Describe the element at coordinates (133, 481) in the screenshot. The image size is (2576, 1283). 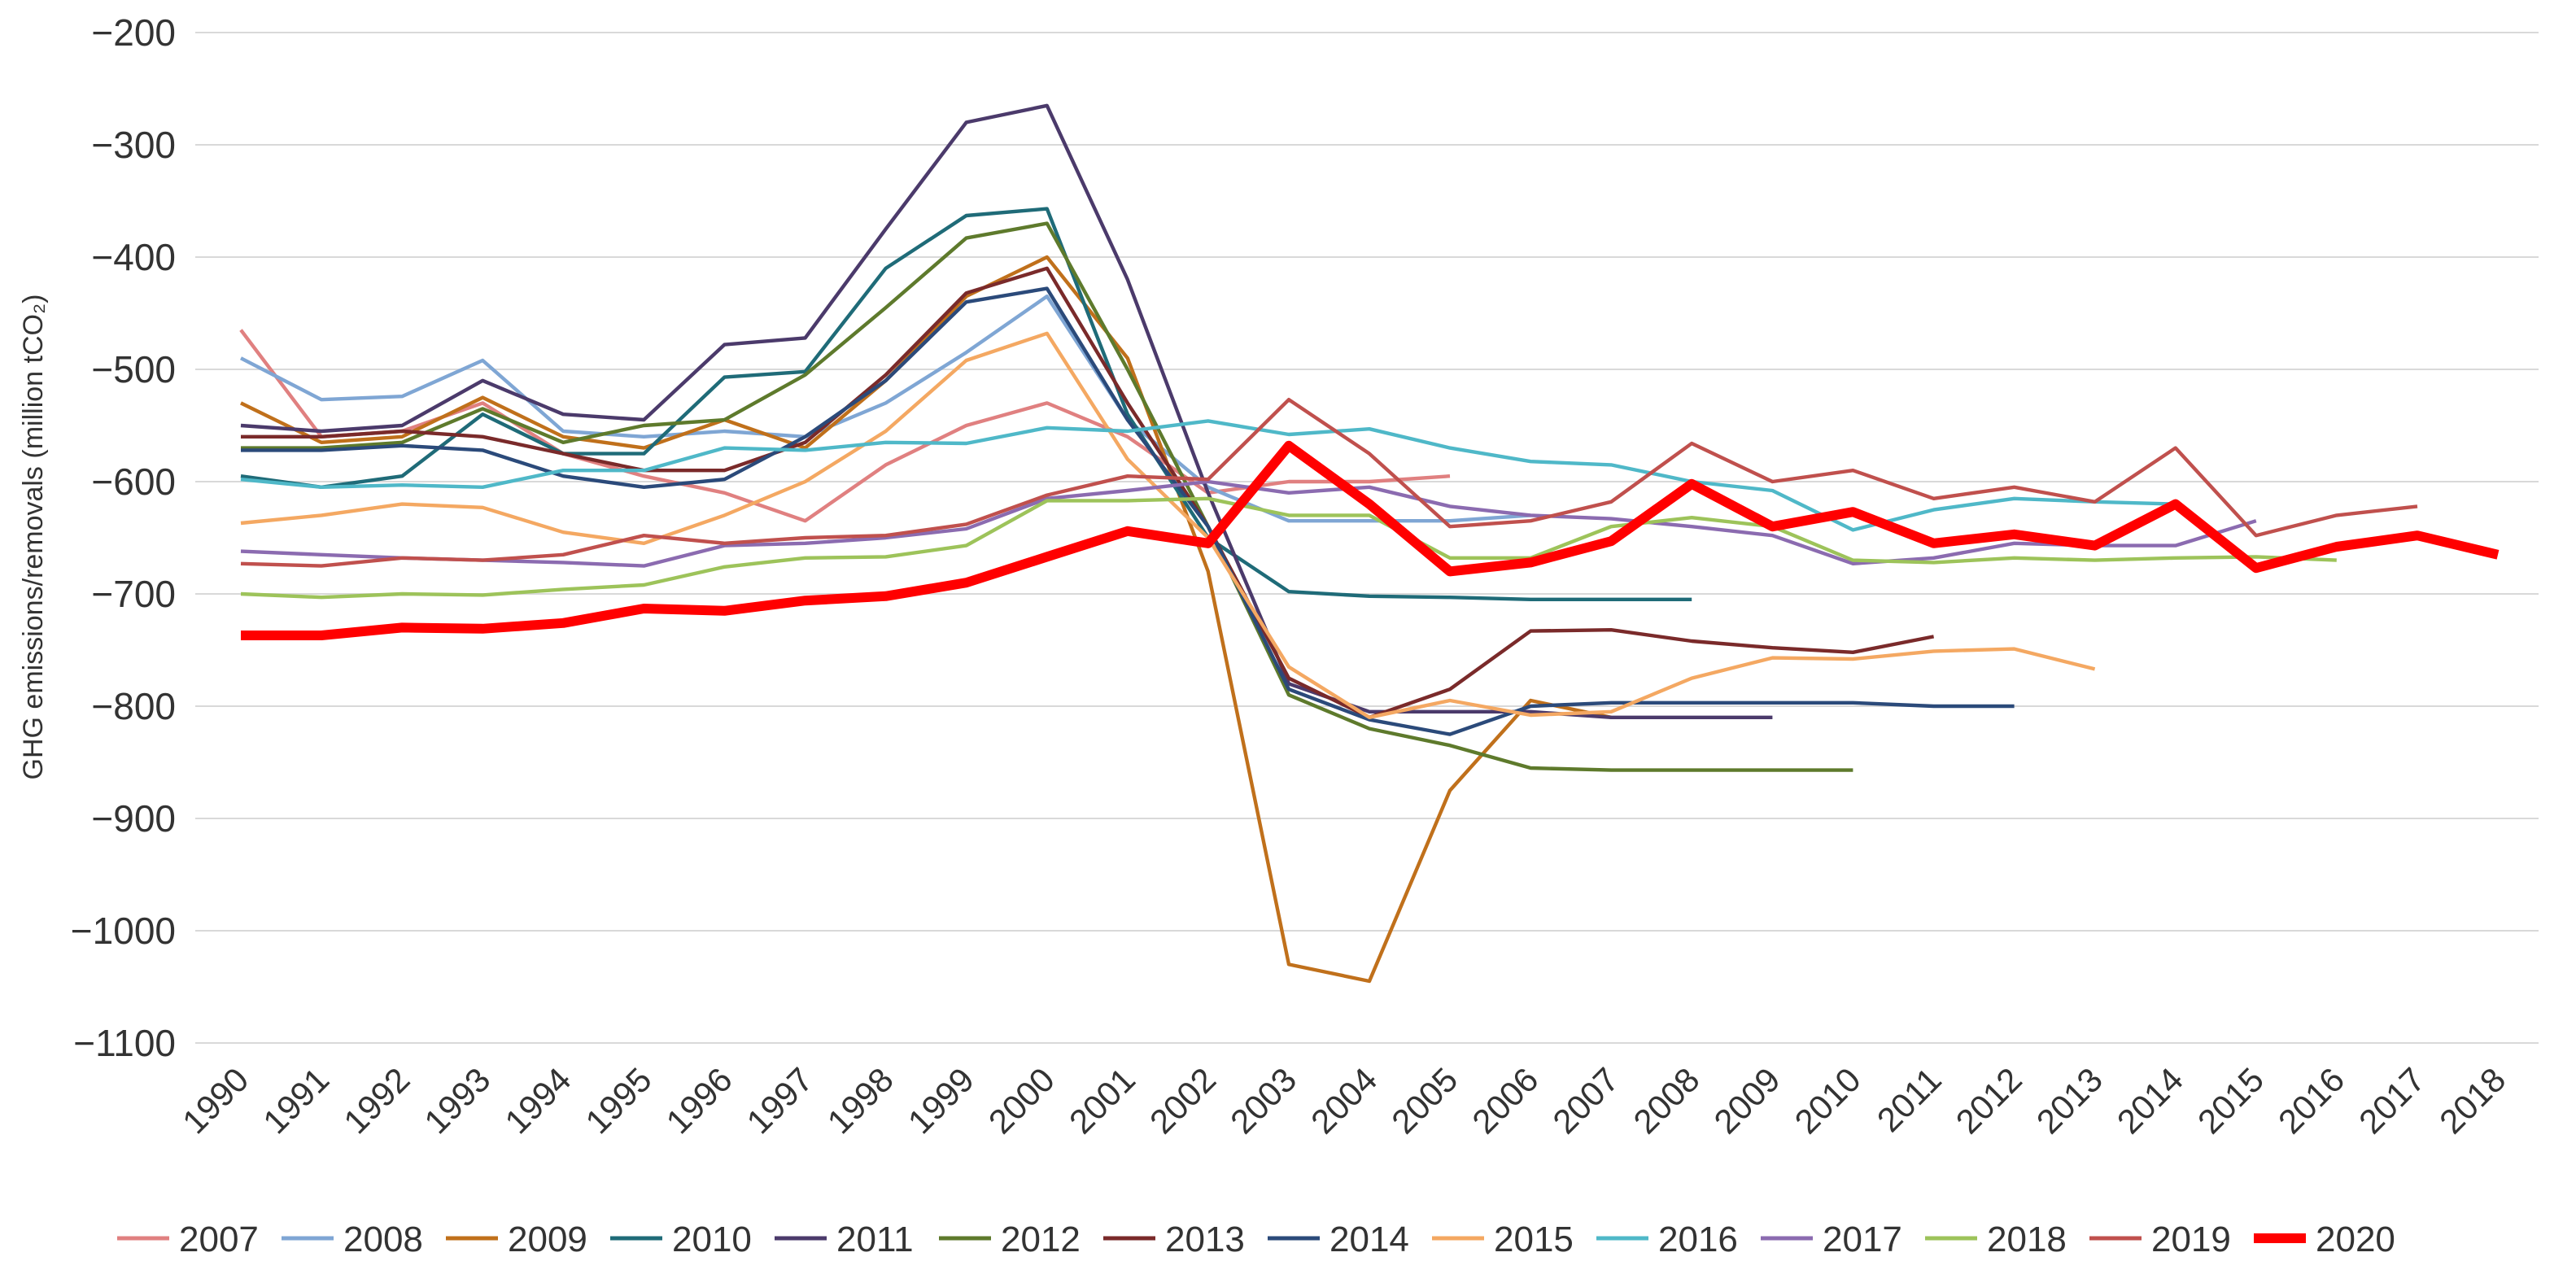
I see `y-tick-label: −600` at that location.